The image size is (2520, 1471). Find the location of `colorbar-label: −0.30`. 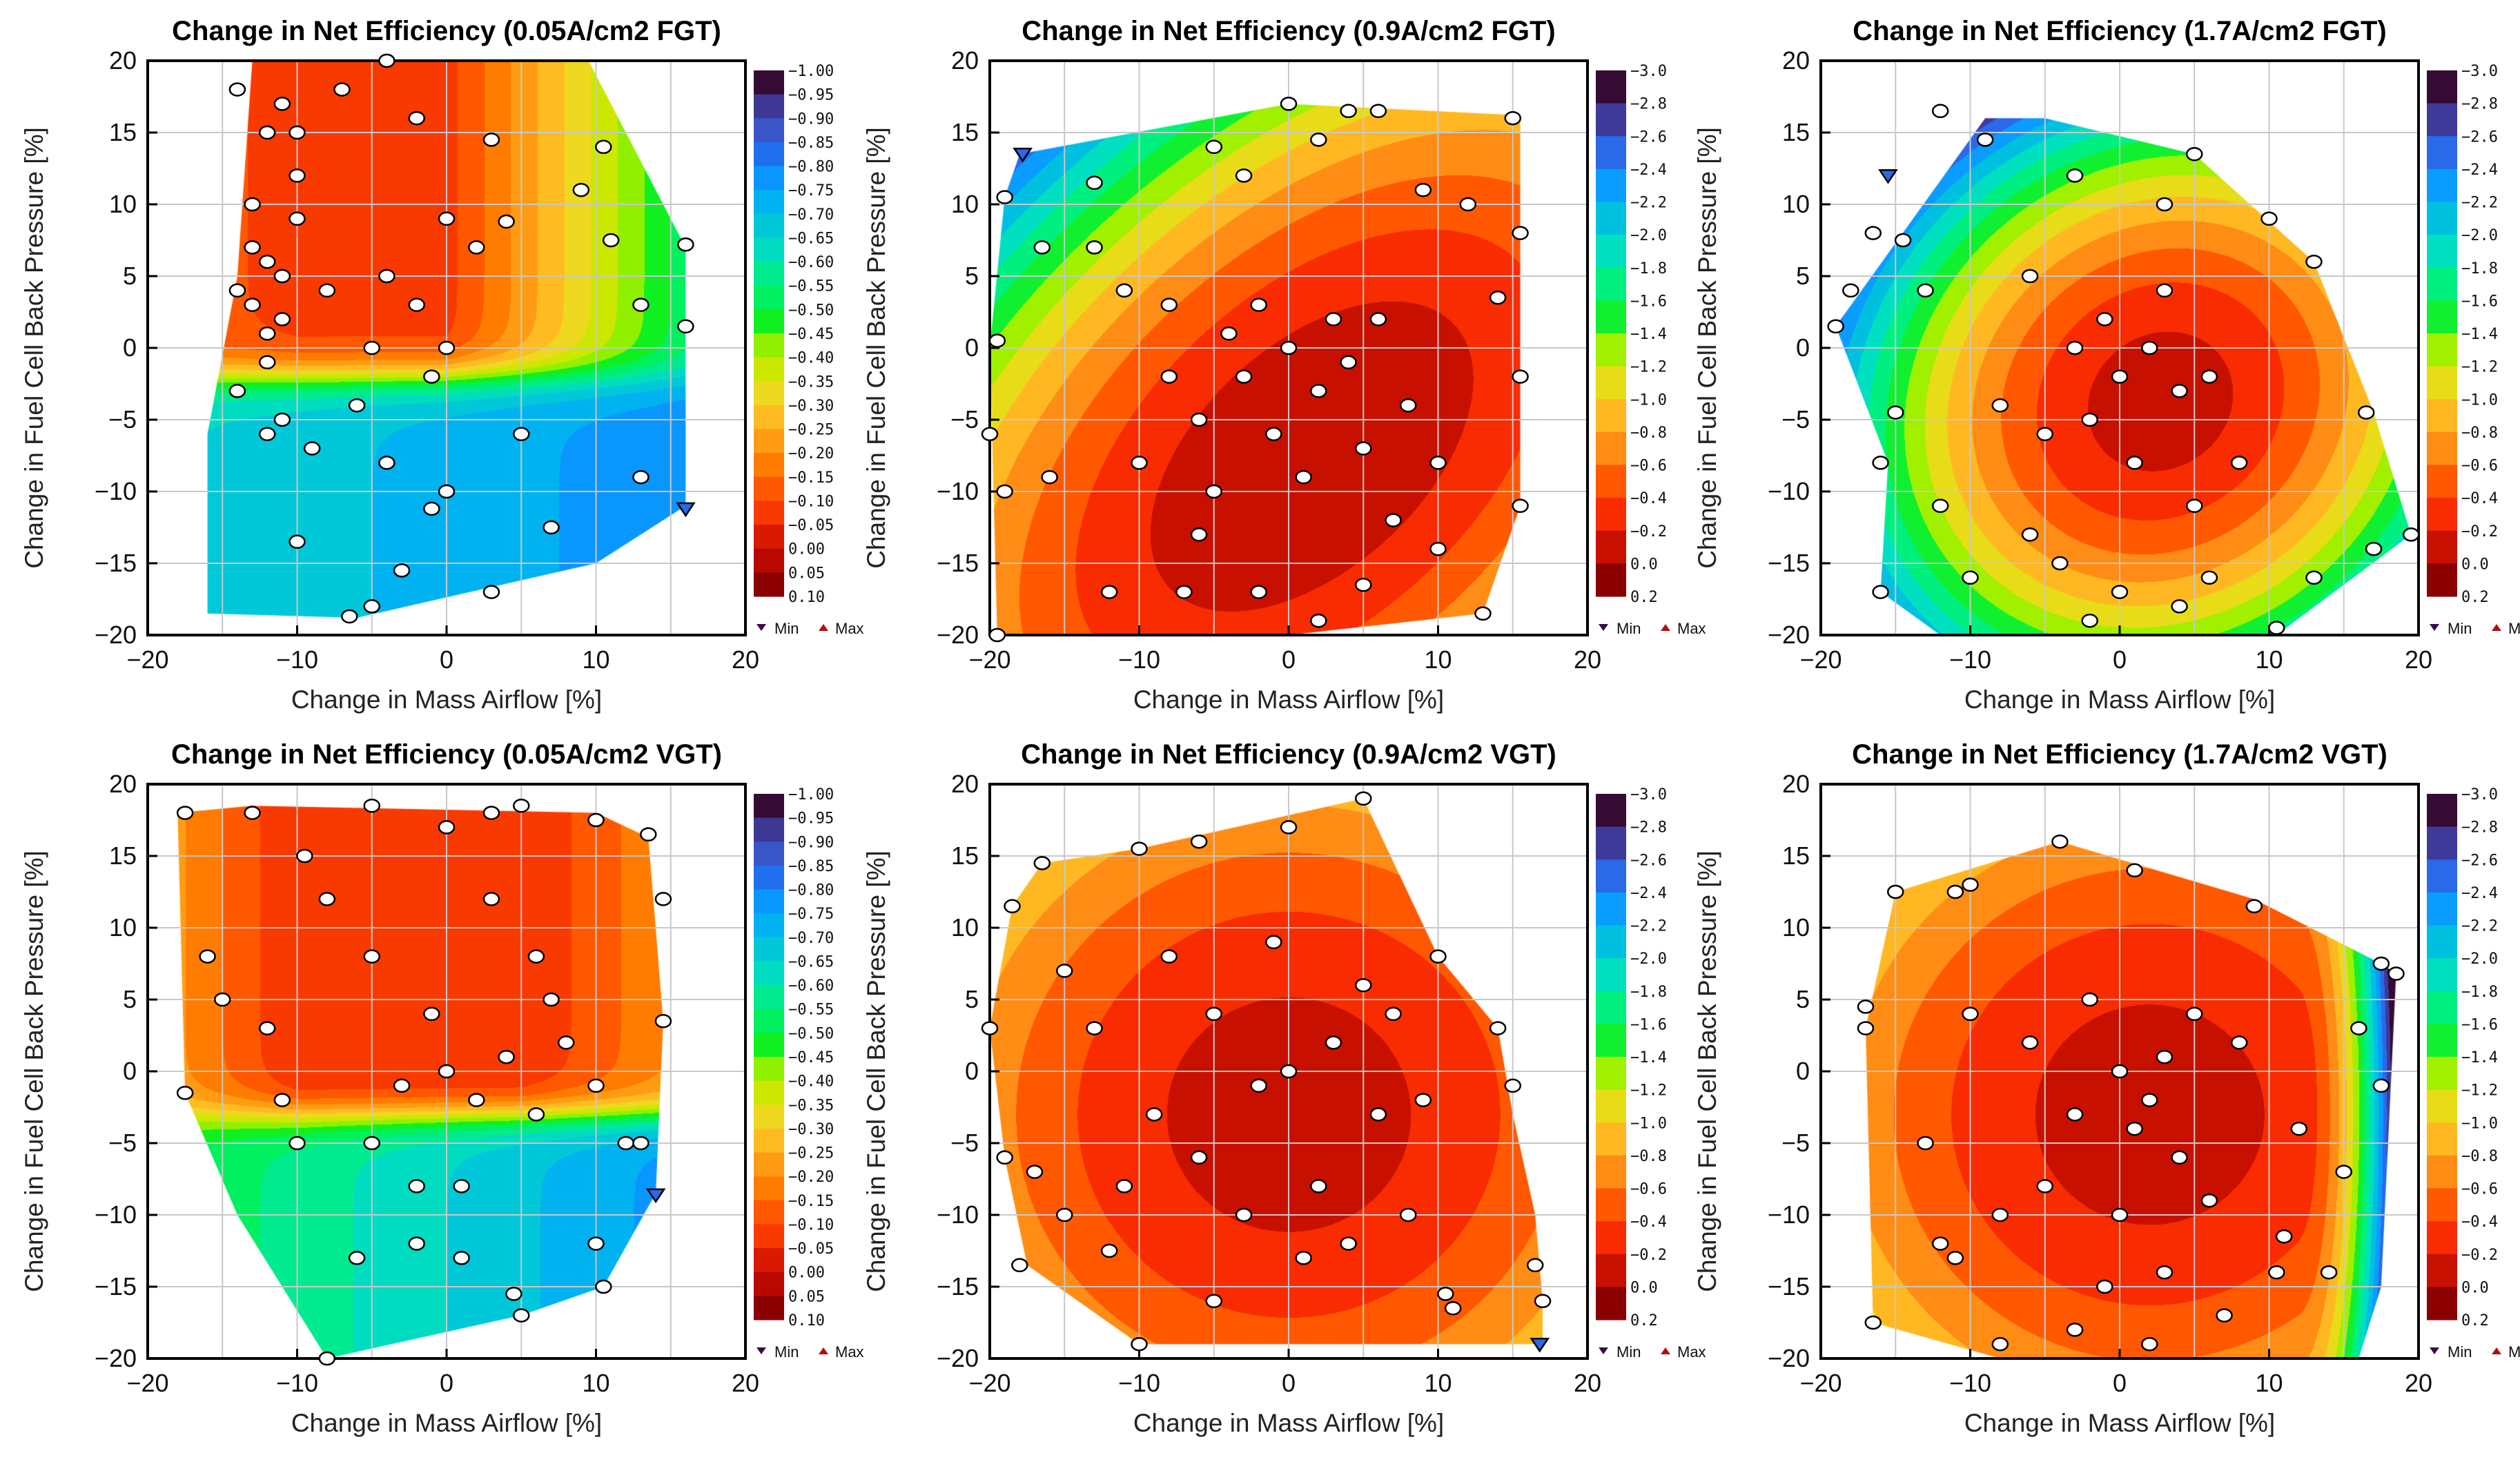

colorbar-label: −0.30 is located at coordinates (811, 406).